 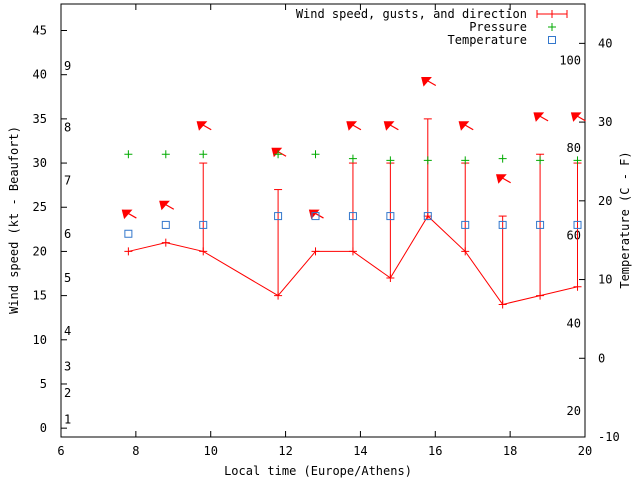 What do you see at coordinates (40, 251) in the screenshot?
I see `y-left-tick-label: 20` at bounding box center [40, 251].